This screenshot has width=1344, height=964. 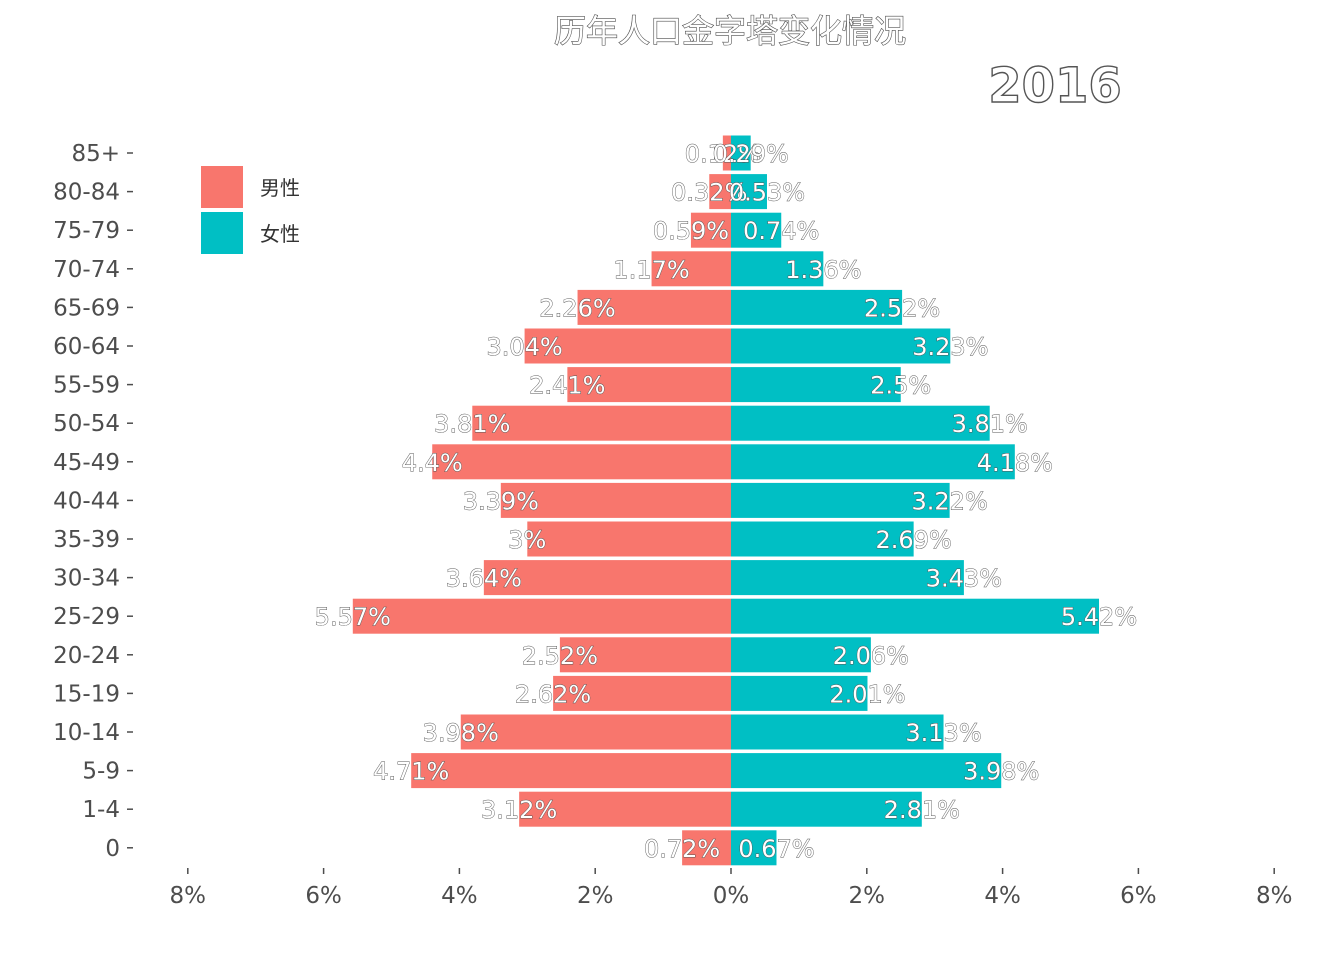 What do you see at coordinates (1099, 617) in the screenshot?
I see `female-data-label: 5.42%` at bounding box center [1099, 617].